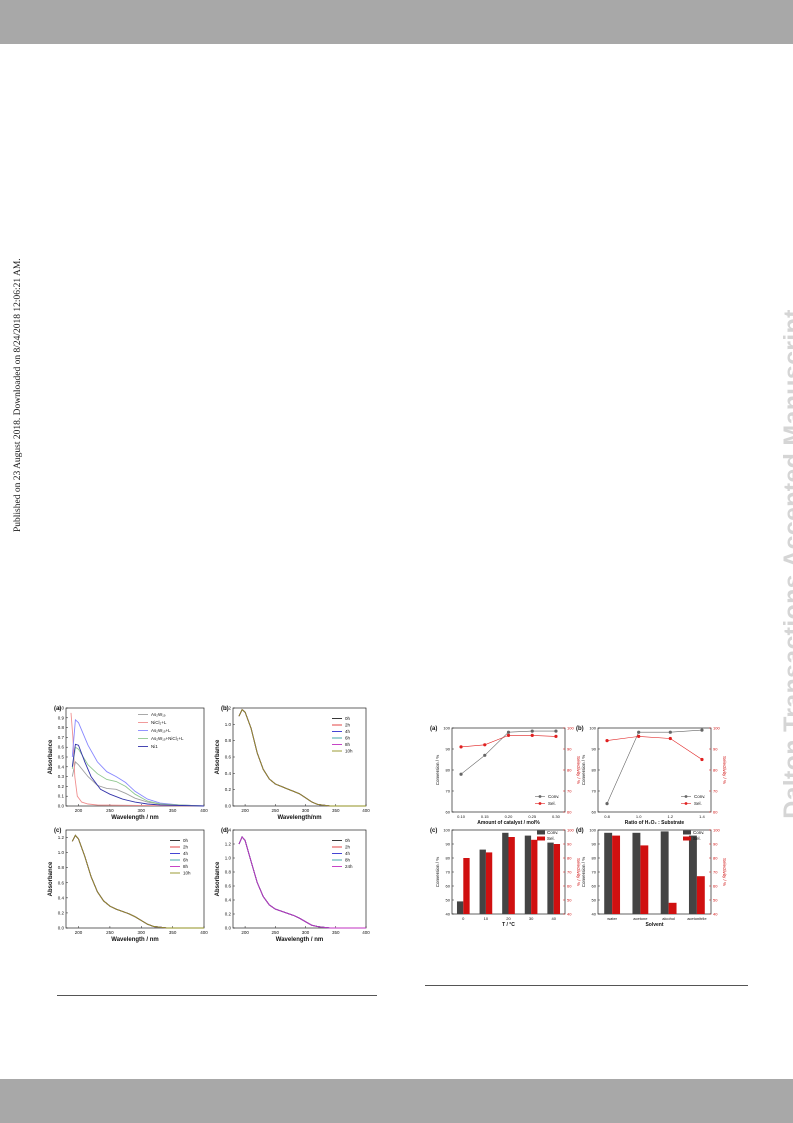  What do you see at coordinates (583, 770) in the screenshot?
I see `right-b-ylabel: Conversion / %` at bounding box center [583, 770].